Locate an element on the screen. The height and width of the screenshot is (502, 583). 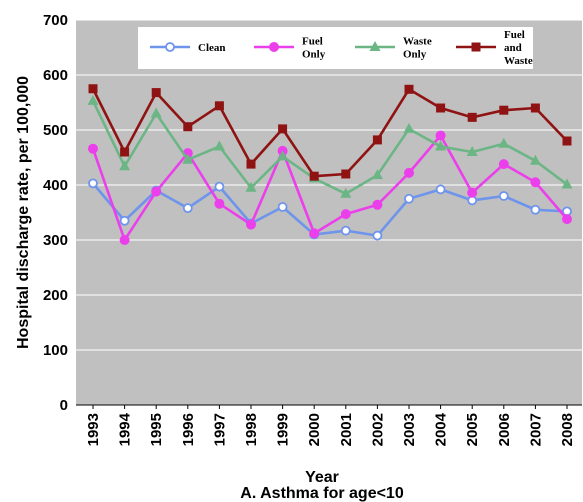
x-tick-label: 2008 is located at coordinates (567, 429).